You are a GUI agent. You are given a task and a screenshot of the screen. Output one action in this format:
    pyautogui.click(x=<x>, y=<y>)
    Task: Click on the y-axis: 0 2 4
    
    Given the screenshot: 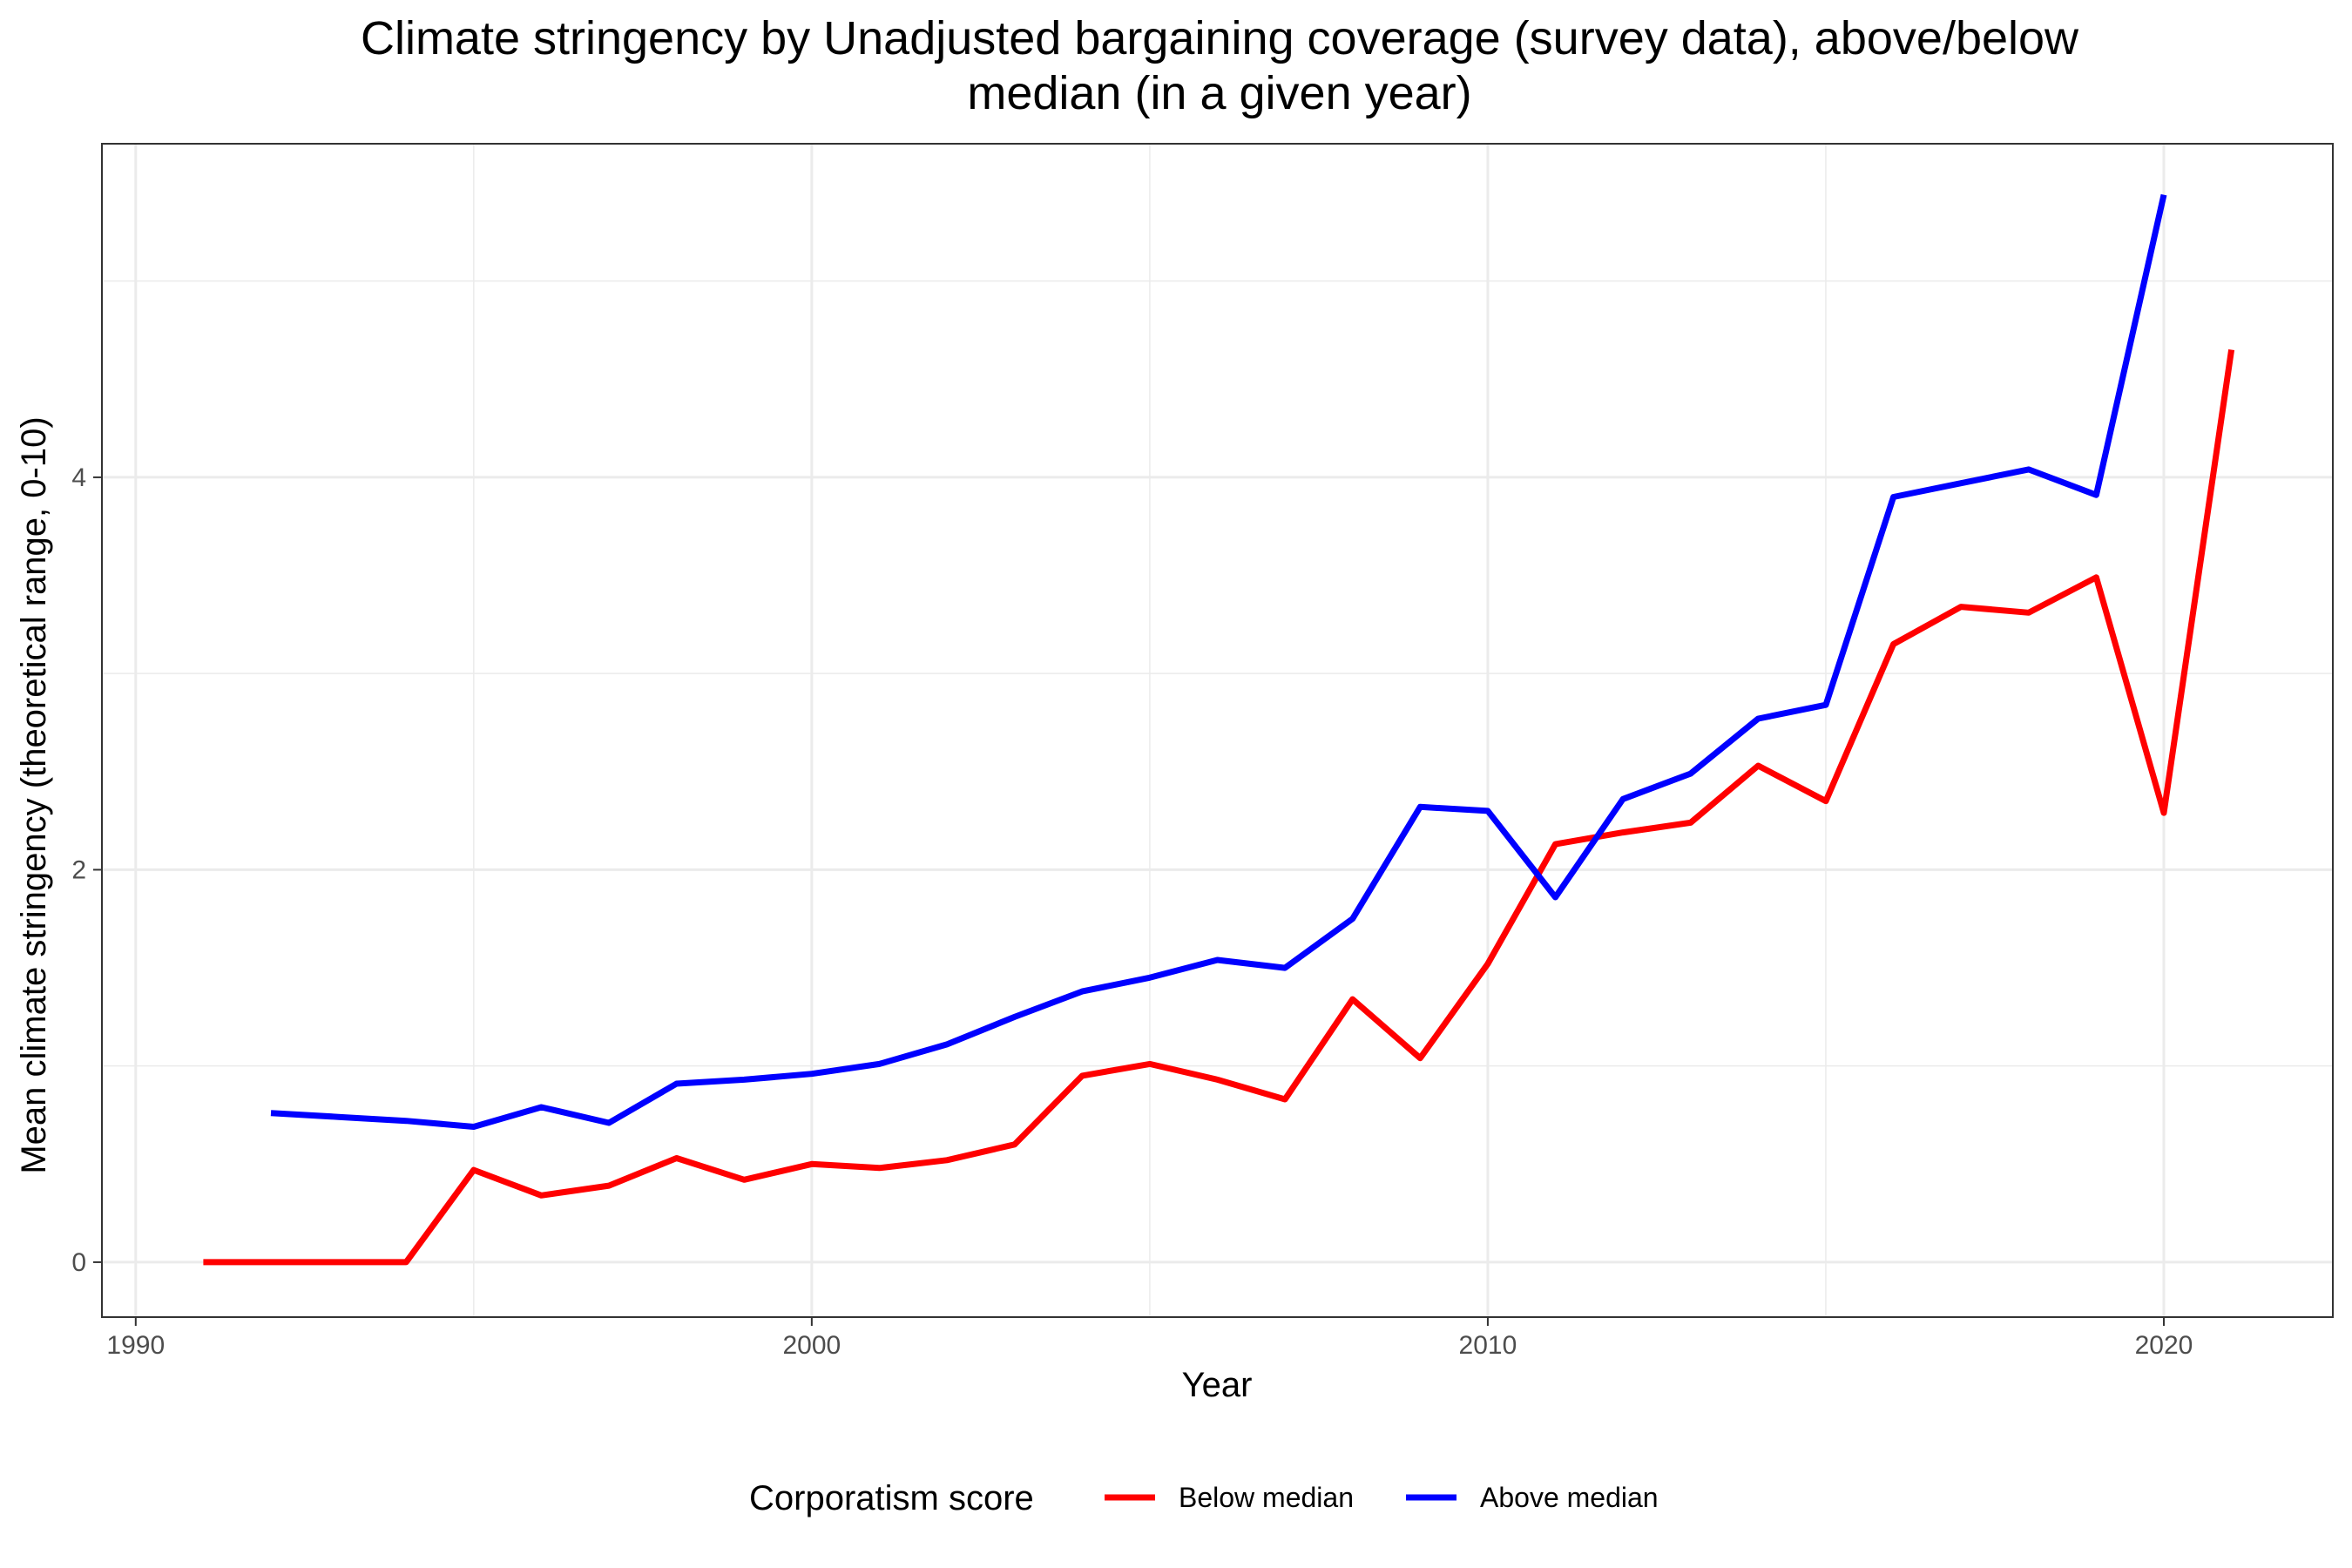 What is the action you would take?
    pyautogui.click(x=86, y=870)
    